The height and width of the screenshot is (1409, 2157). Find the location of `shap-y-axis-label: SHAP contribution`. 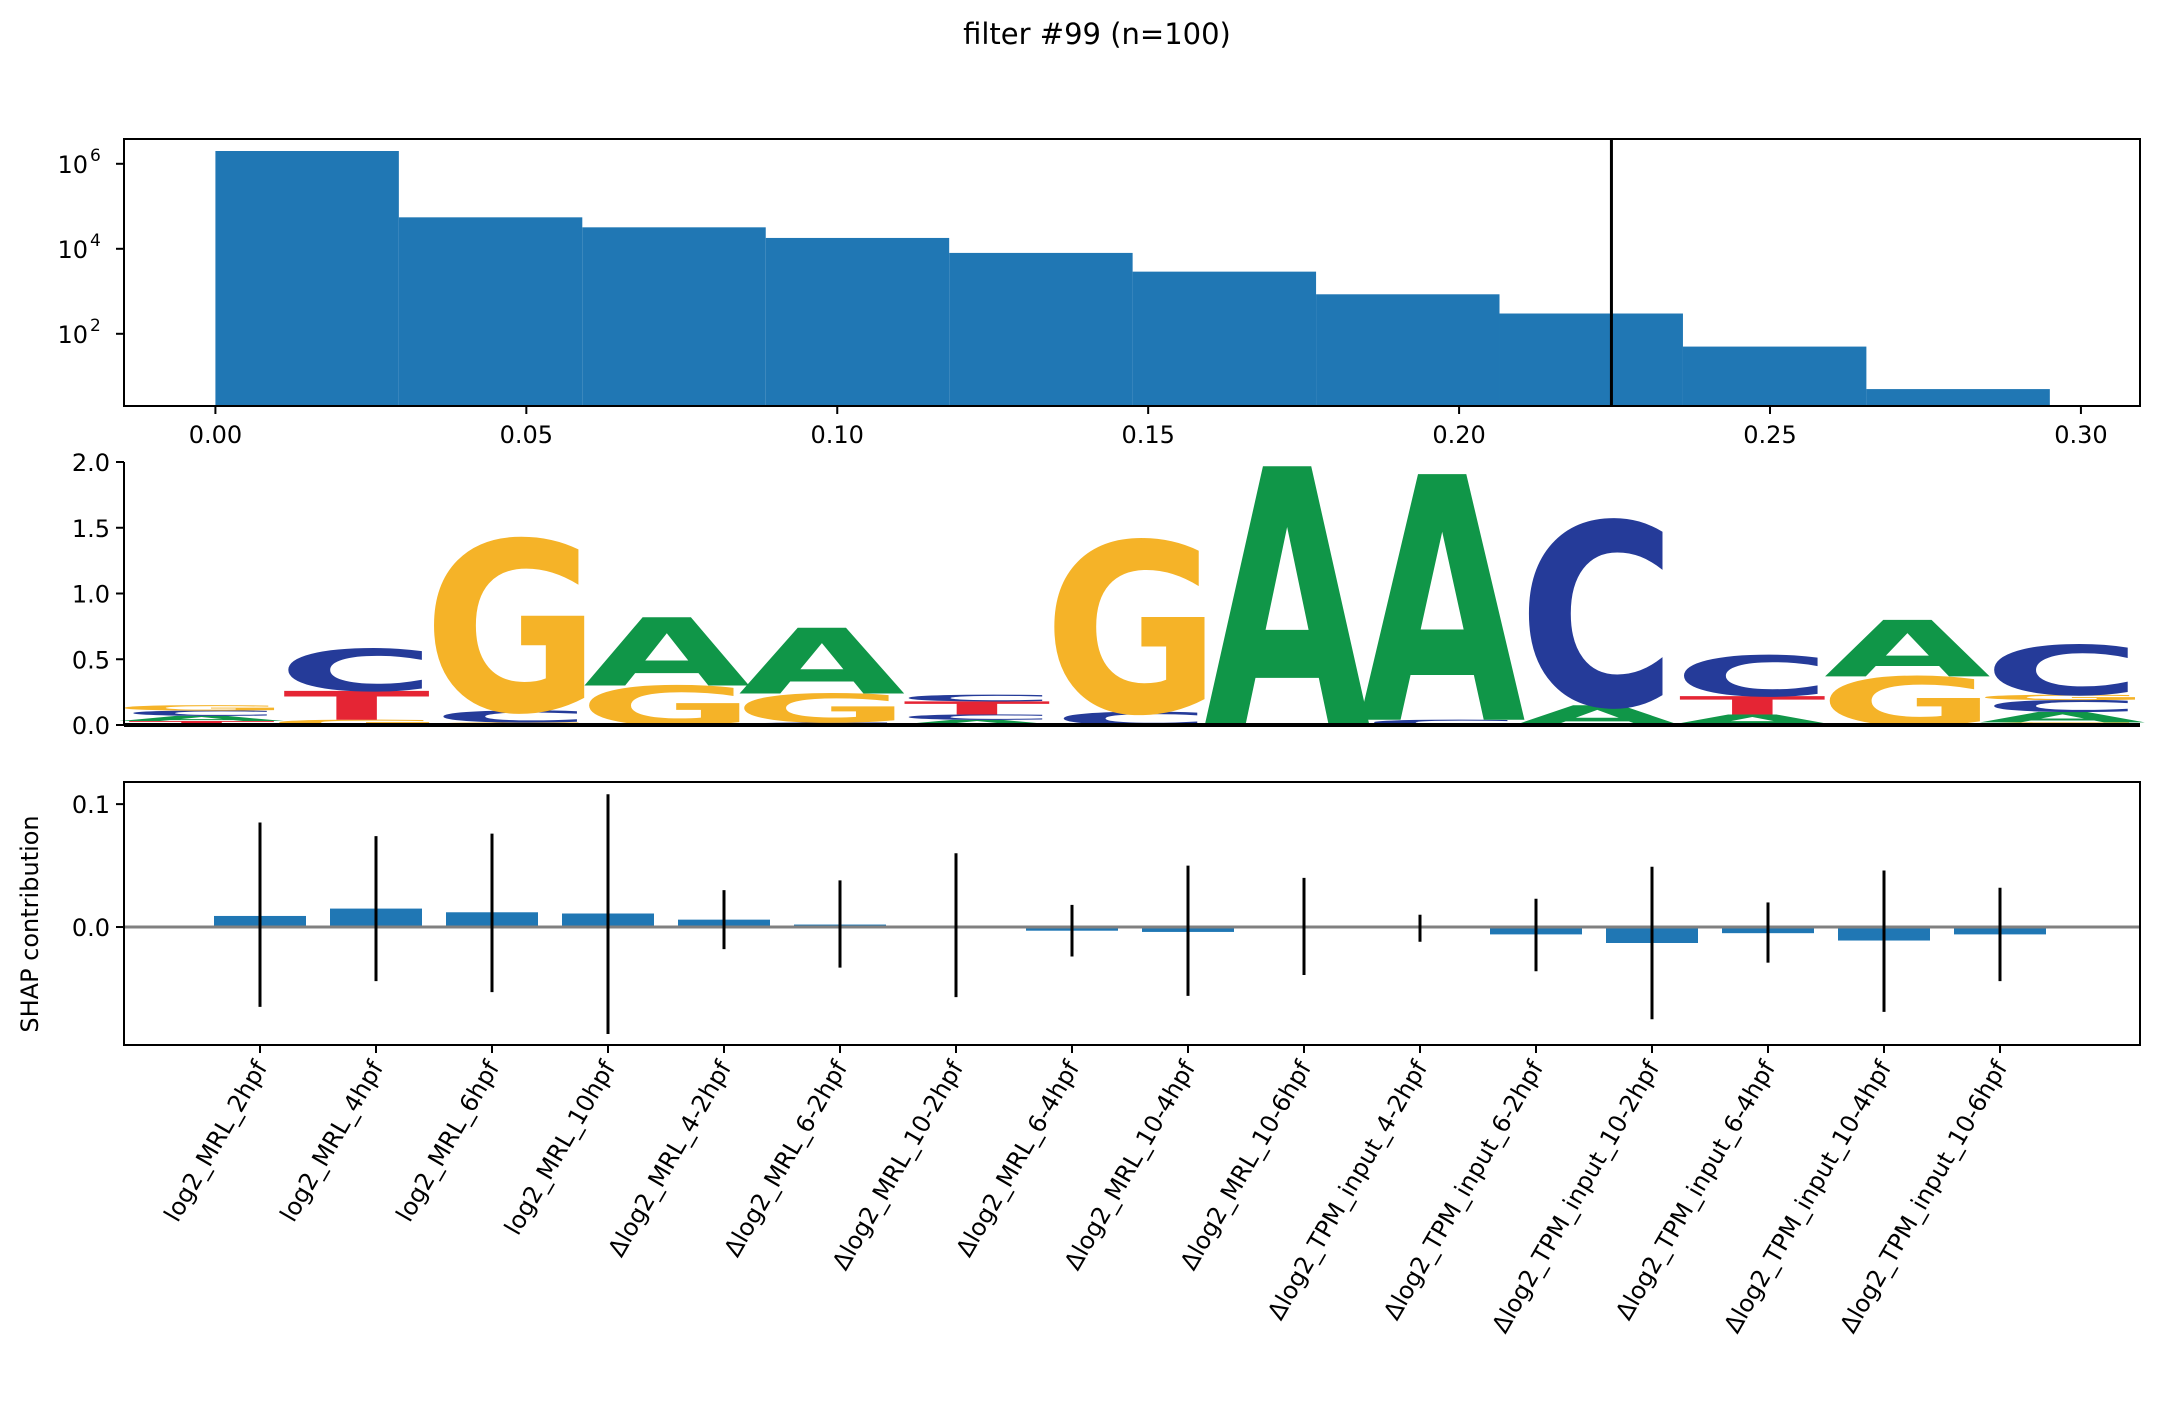

shap-y-axis-label: SHAP contribution is located at coordinates (30, 923).